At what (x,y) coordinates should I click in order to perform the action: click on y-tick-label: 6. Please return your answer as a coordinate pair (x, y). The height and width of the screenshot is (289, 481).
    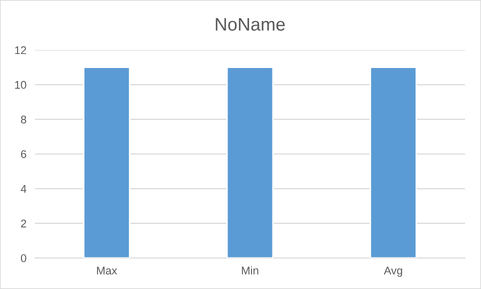
    Looking at the image, I should click on (23, 154).